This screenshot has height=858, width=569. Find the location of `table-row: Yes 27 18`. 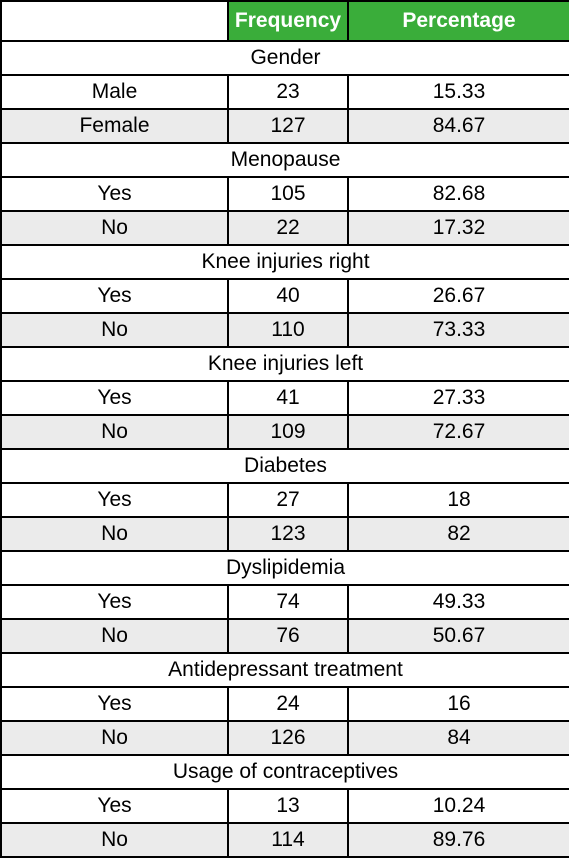

table-row: Yes 27 18 is located at coordinates (284, 500).